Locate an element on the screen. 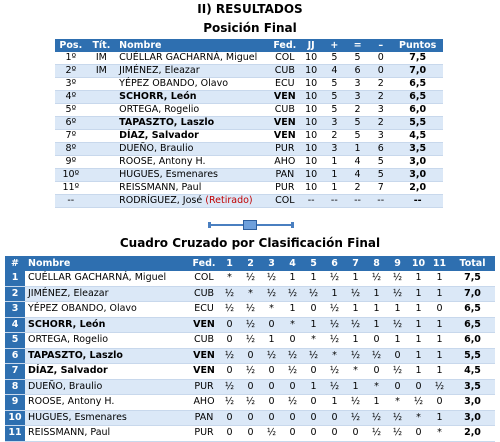 This screenshot has height=442, width=500. final-cell-pos: 10º is located at coordinates (71, 175).